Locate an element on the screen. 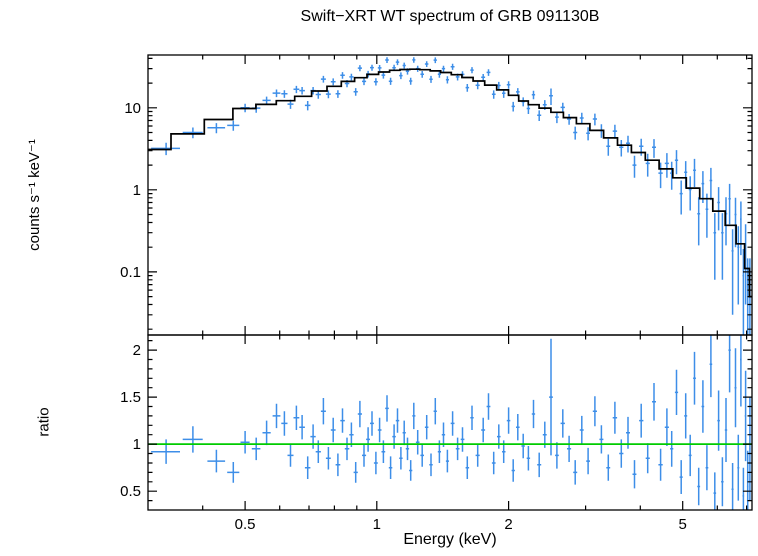 Image resolution: width=758 pixels, height=556 pixels. x-axis-label: Energy (keV) is located at coordinates (450, 539).